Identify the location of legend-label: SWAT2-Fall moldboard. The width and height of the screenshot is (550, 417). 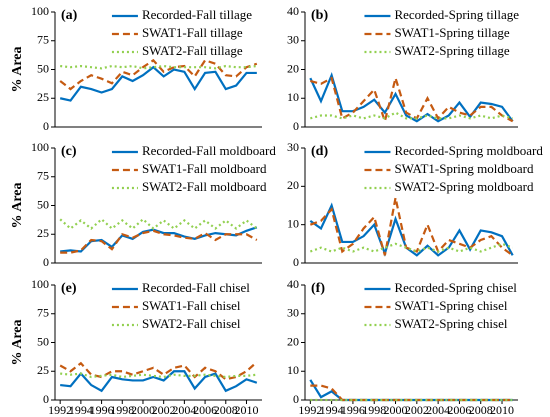
(204, 186).